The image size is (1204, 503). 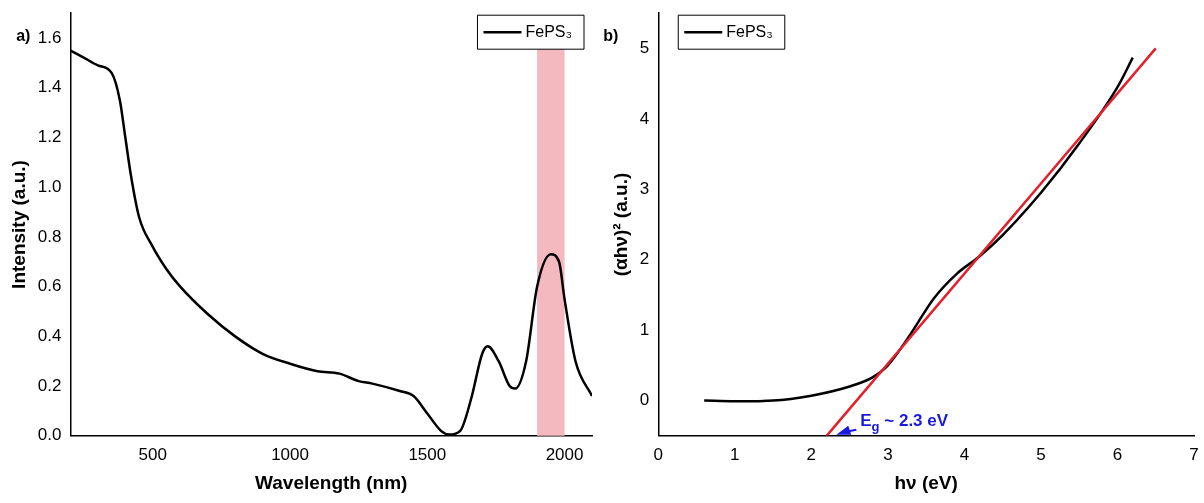 What do you see at coordinates (1041, 454) in the screenshot?
I see `x-tick-label: 5` at bounding box center [1041, 454].